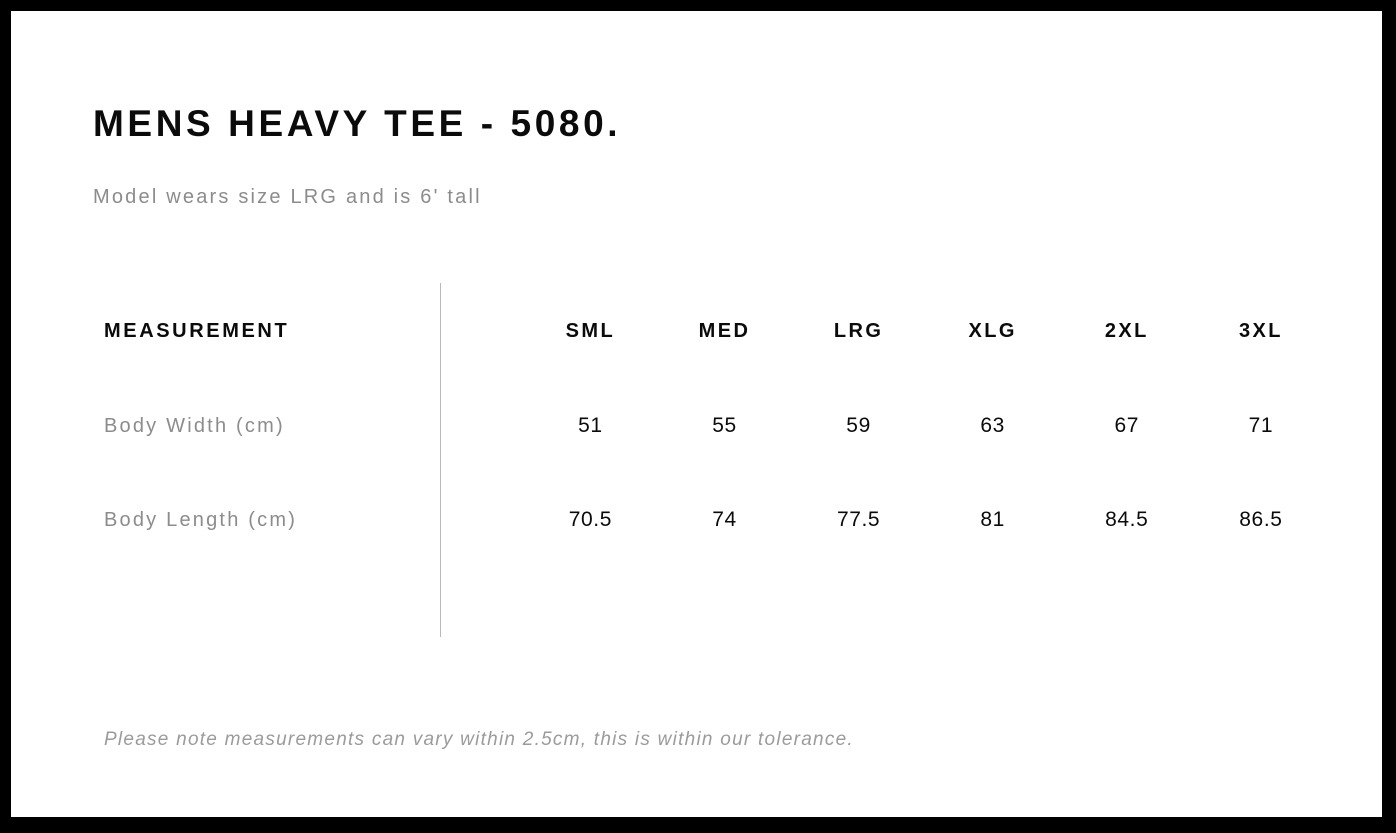 Image resolution: width=1396 pixels, height=833 pixels. What do you see at coordinates (1127, 519) in the screenshot?
I see `cell-body-length-2xl: 84.5` at bounding box center [1127, 519].